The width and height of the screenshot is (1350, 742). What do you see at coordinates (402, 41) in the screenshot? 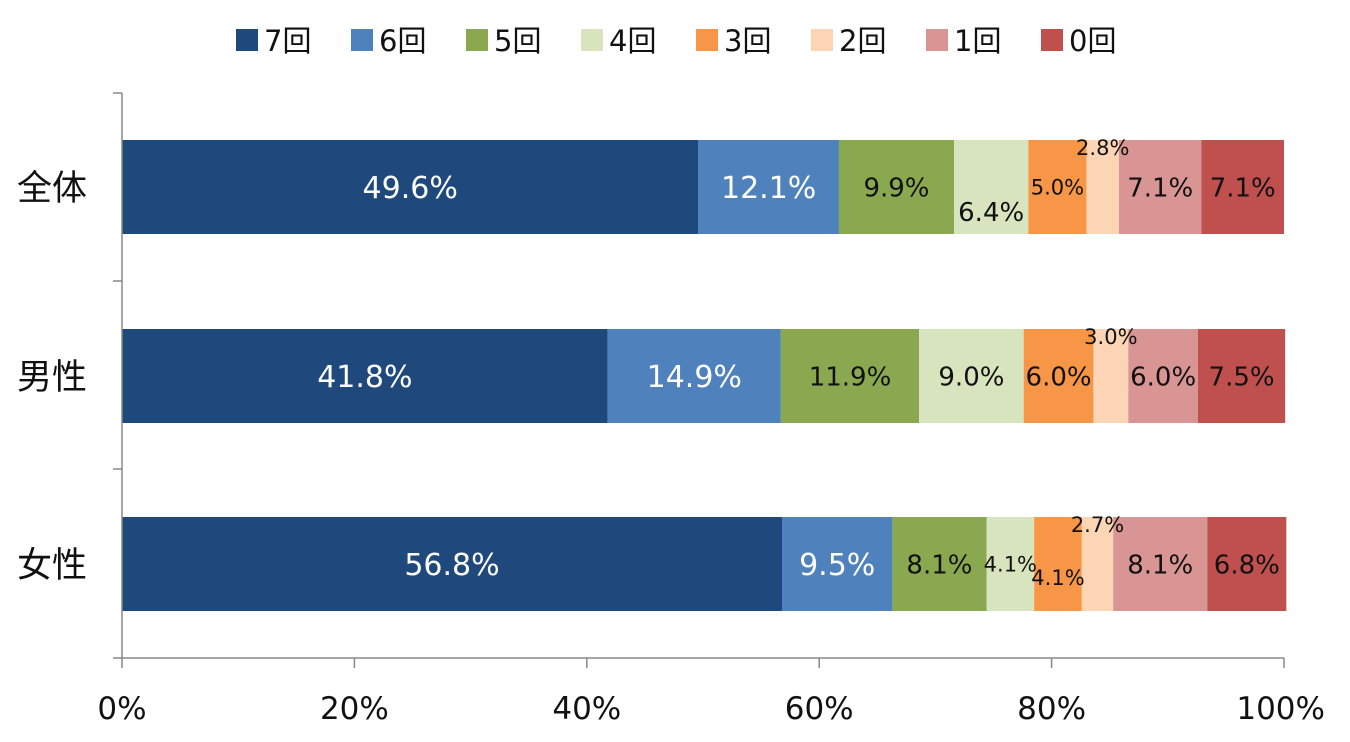
I see `legend-label: 6回` at bounding box center [402, 41].